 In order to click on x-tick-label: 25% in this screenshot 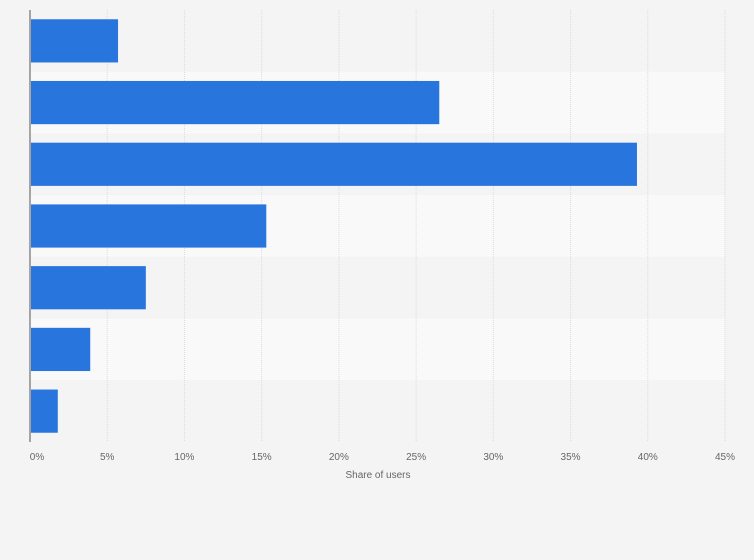, I will do `click(416, 457)`.